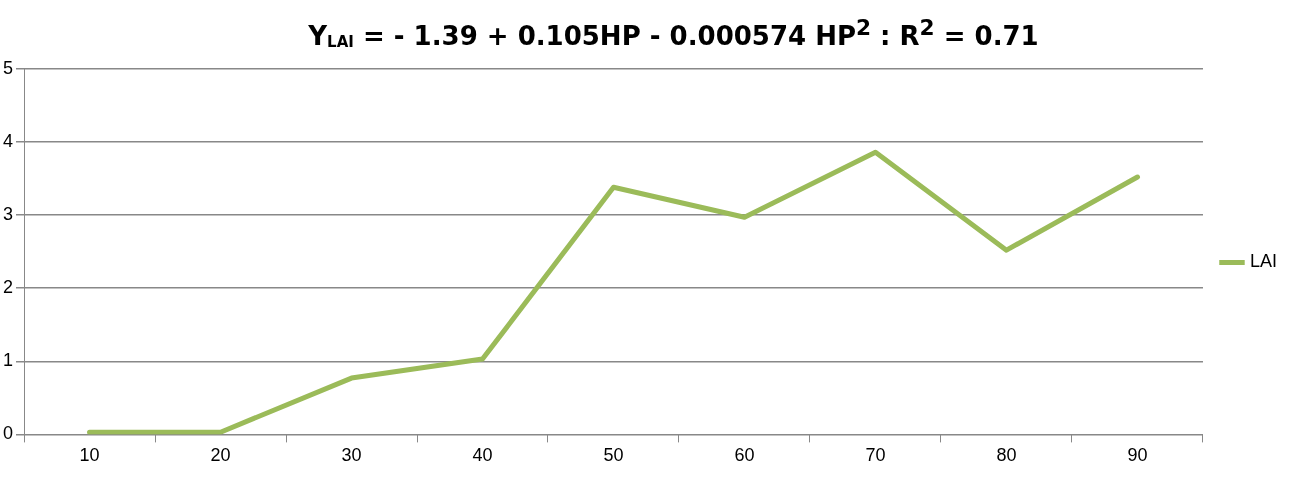 The image size is (1307, 480). I want to click on x-tick-label: 50, so click(613, 455).